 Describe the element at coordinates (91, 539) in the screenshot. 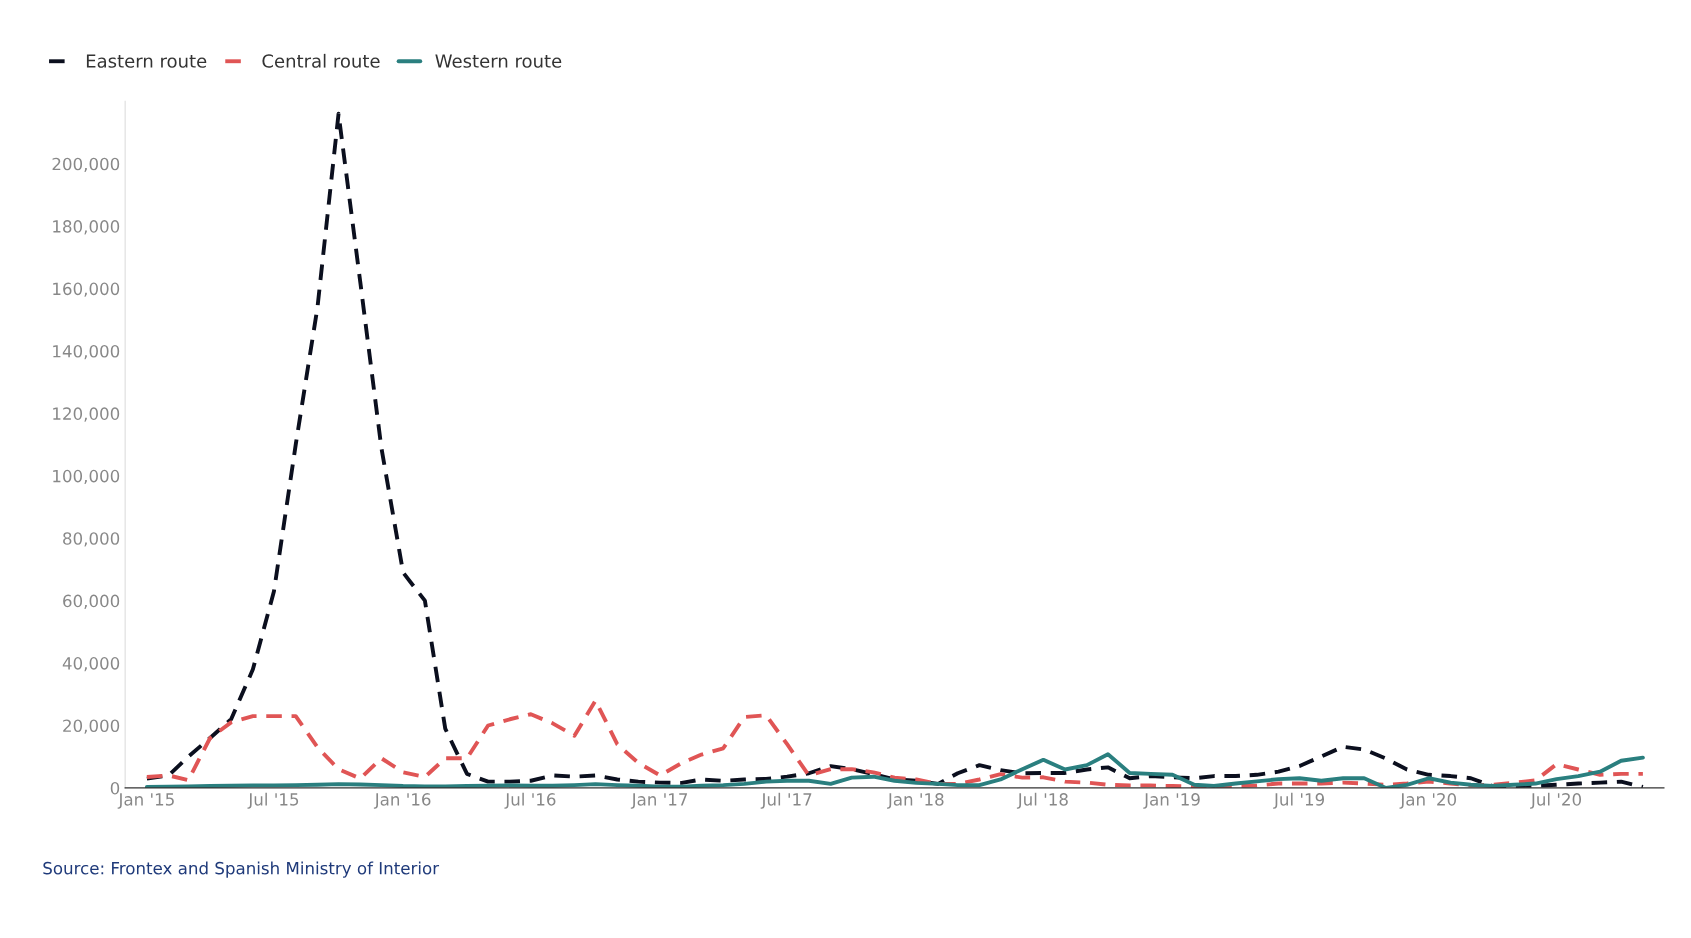

I see `y-tick-label: 80,000` at that location.